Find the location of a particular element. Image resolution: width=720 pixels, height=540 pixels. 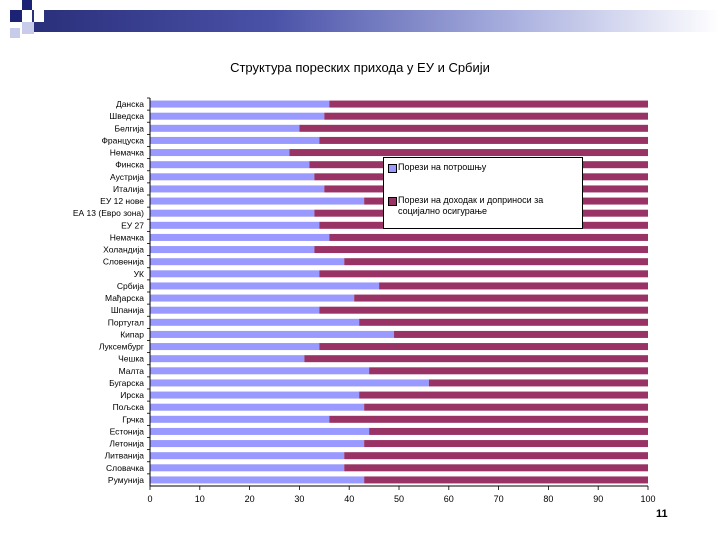

category-label-31: Румунија is located at coordinates (126, 480).